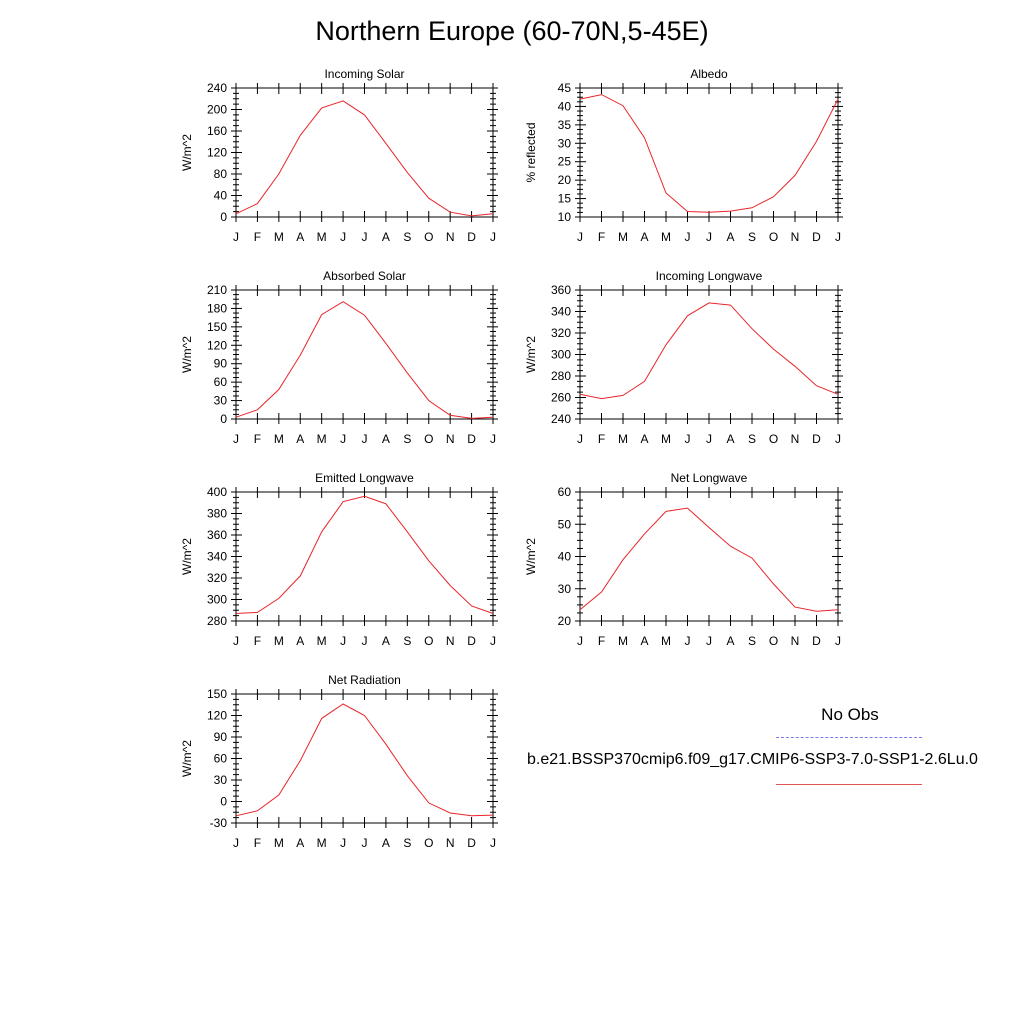  What do you see at coordinates (217, 492) in the screenshot?
I see `y-tick-label: 400` at bounding box center [217, 492].